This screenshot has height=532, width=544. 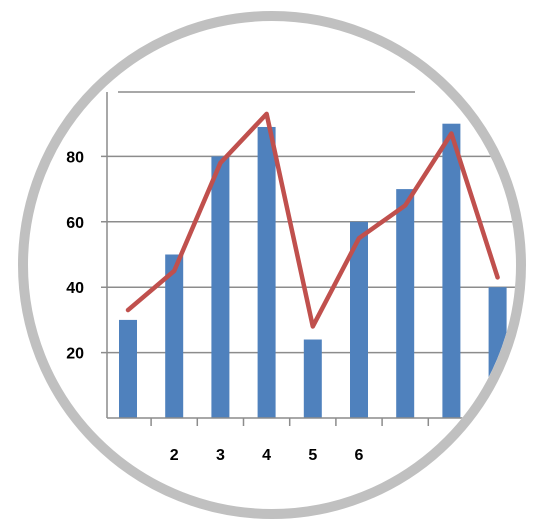 I want to click on x-tick-label: 3, so click(x=220, y=455).